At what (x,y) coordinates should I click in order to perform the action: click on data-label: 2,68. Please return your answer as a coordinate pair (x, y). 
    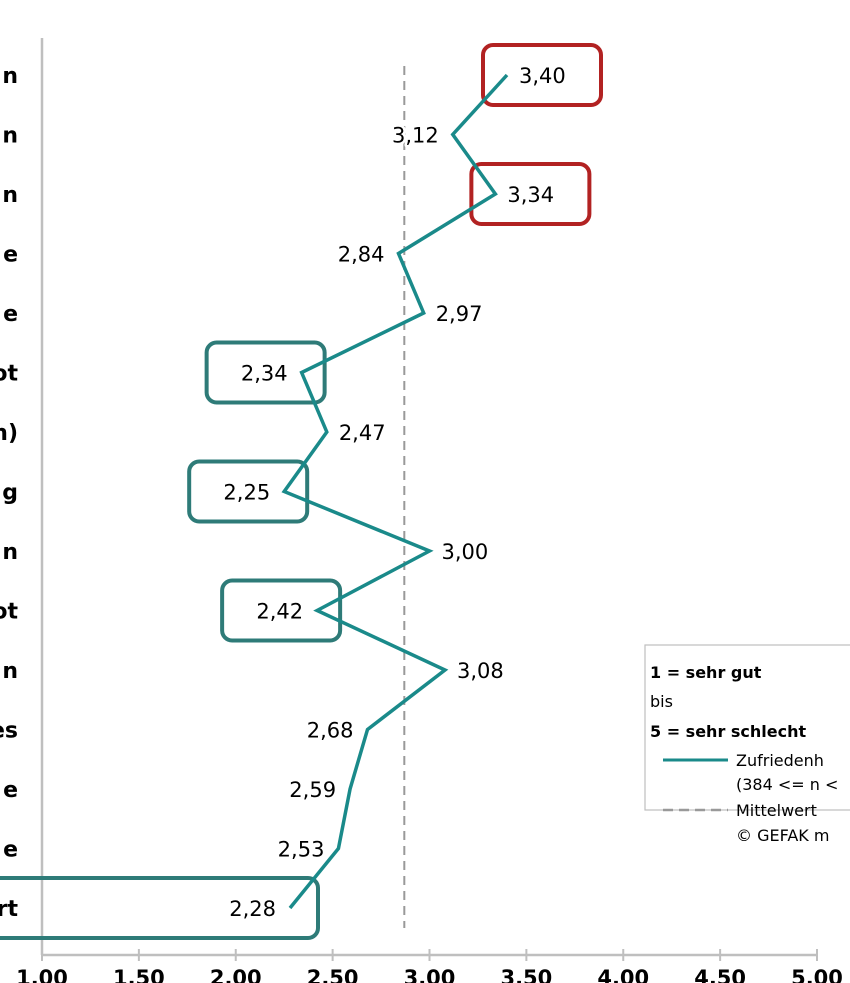
    Looking at the image, I should click on (330, 731).